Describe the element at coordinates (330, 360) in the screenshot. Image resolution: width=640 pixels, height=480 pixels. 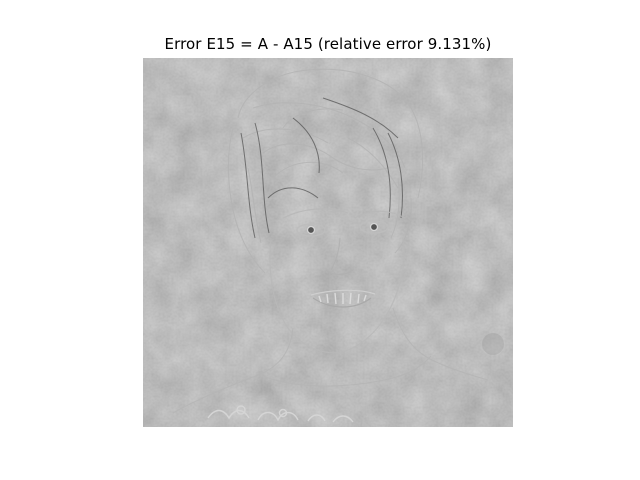
I see `neck-shoulders` at that location.